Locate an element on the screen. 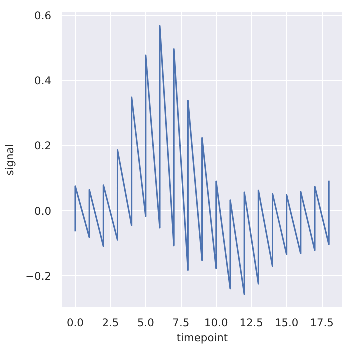 The width and height of the screenshot is (352, 352). y-tick-label: −0.2 is located at coordinates (39, 276).